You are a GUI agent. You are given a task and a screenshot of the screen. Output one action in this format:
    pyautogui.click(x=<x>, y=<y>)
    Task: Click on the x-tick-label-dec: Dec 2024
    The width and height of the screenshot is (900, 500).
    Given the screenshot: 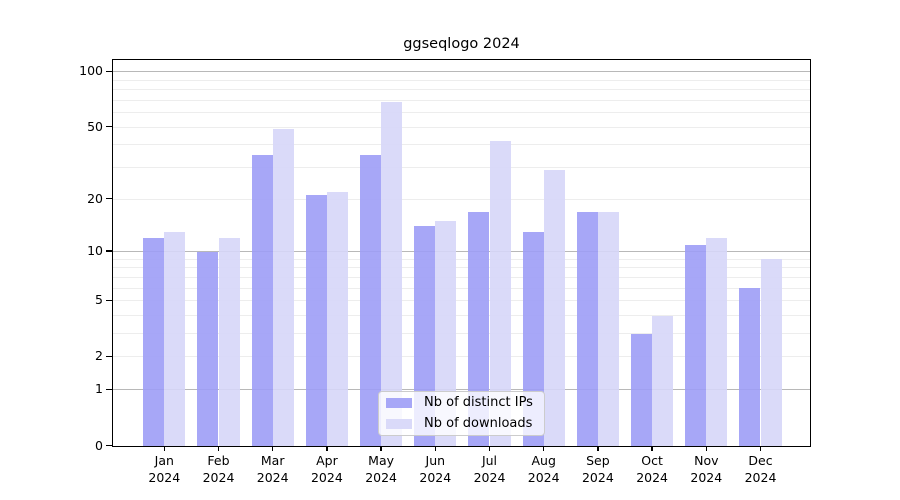 What is the action you would take?
    pyautogui.click(x=760, y=469)
    